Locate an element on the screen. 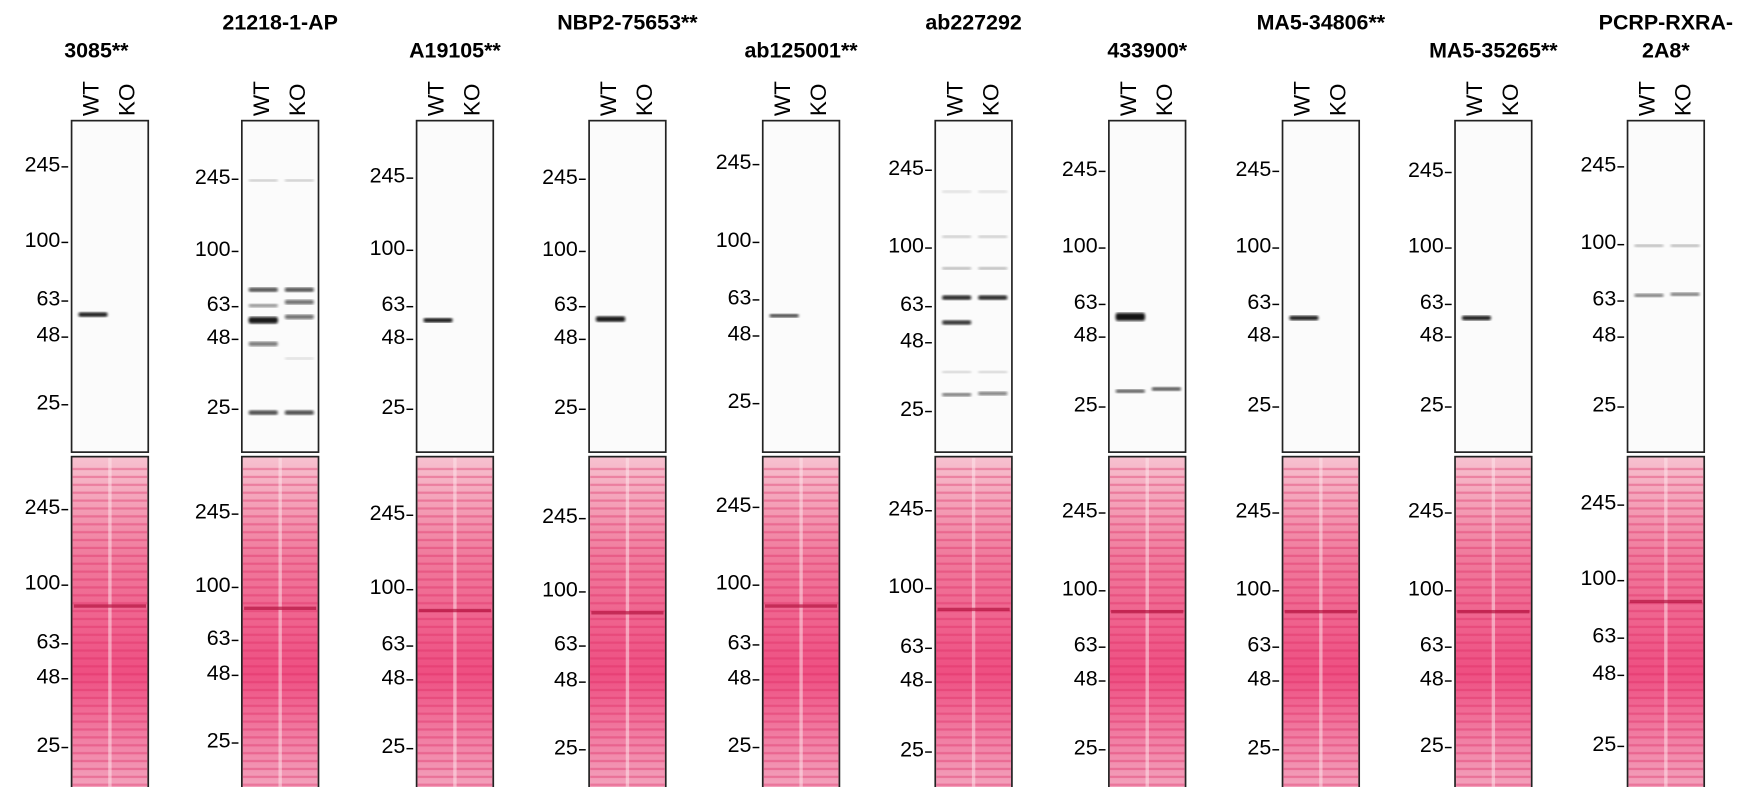 The height and width of the screenshot is (787, 1760). antibody-title: PCRP-RXRA- is located at coordinates (1666, 22).